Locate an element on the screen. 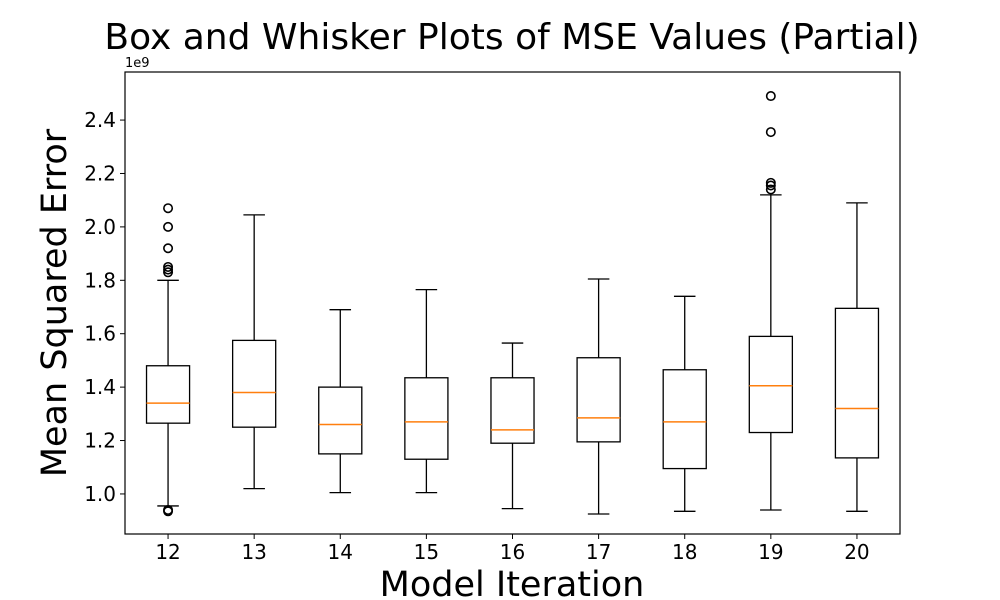 Image resolution: width=1000 pixels, height=600 pixels. y-axis-title: Mean Squared Error is located at coordinates (55, 302).